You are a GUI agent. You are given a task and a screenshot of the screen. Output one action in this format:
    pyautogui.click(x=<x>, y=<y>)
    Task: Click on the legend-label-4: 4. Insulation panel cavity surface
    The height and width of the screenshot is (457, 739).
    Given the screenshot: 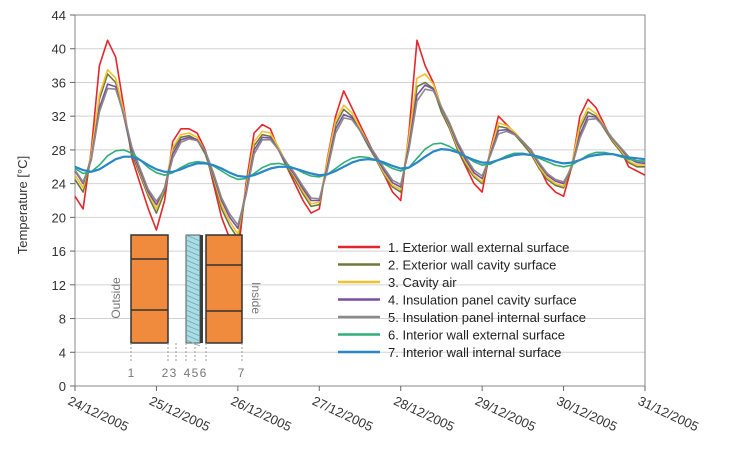 What is the action you would take?
    pyautogui.click(x=482, y=300)
    